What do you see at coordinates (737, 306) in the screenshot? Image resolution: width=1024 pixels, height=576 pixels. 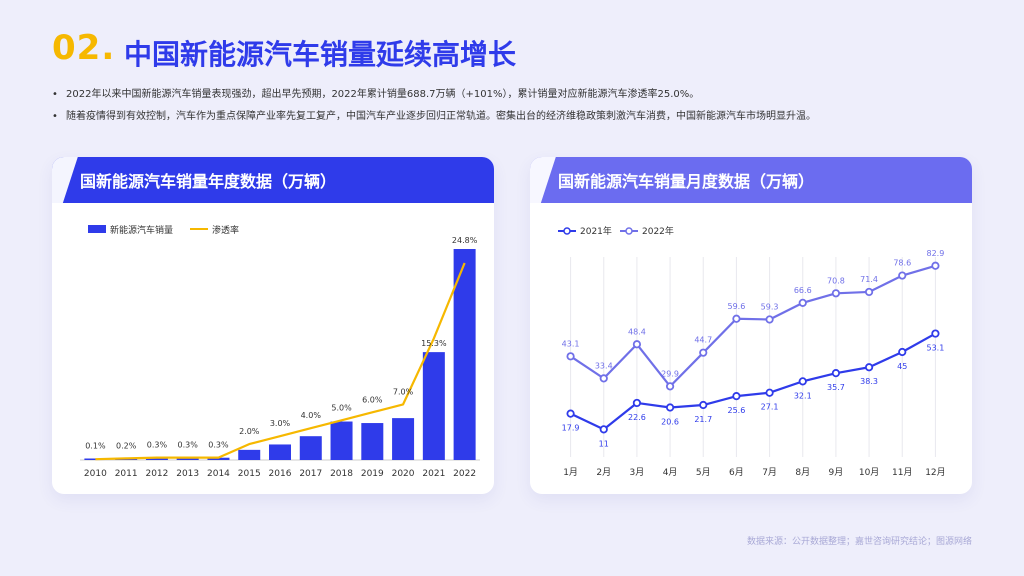 I see `data-label: 59.6` at bounding box center [737, 306].